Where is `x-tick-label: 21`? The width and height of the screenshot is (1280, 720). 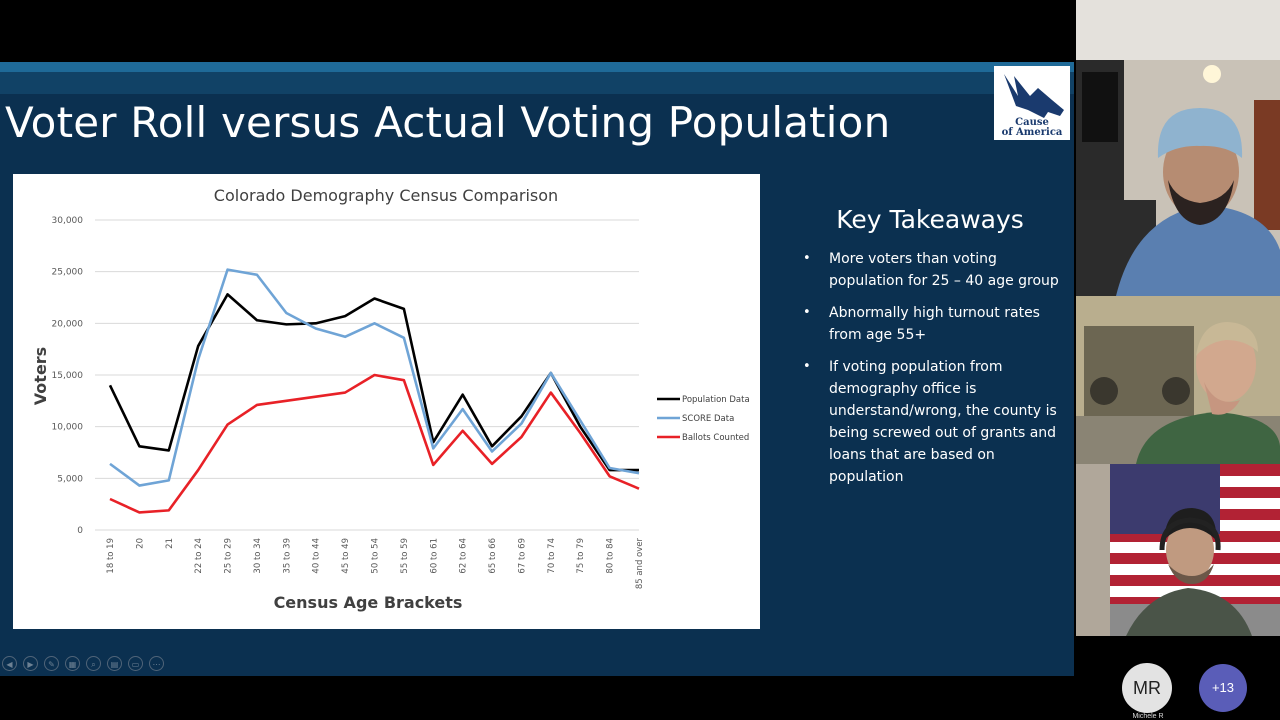
x-tick-label: 21 is located at coordinates (170, 543).